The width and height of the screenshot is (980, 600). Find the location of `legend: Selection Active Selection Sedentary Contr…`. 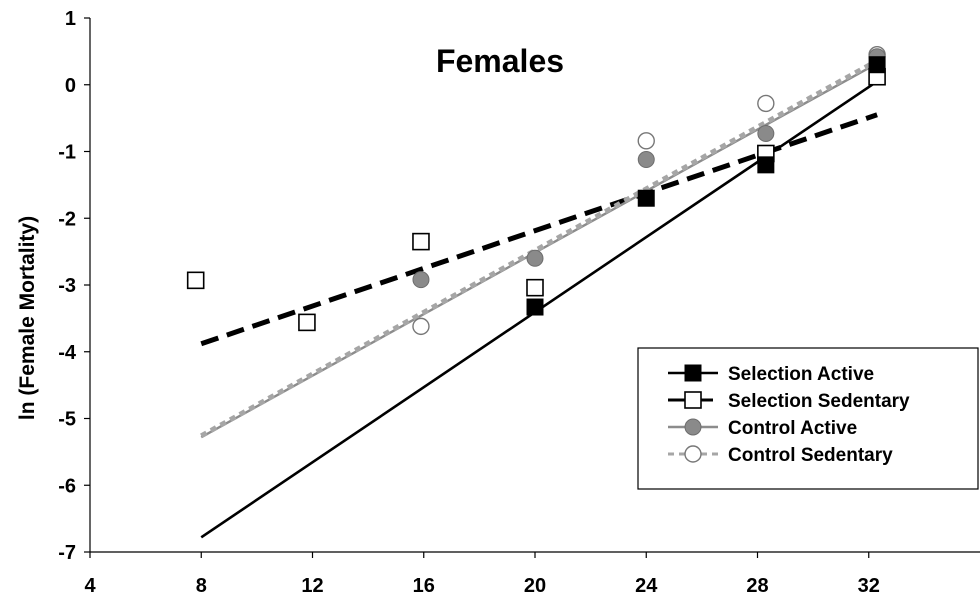

legend: Selection Active Selection Sedentary Contr… is located at coordinates (808, 418).